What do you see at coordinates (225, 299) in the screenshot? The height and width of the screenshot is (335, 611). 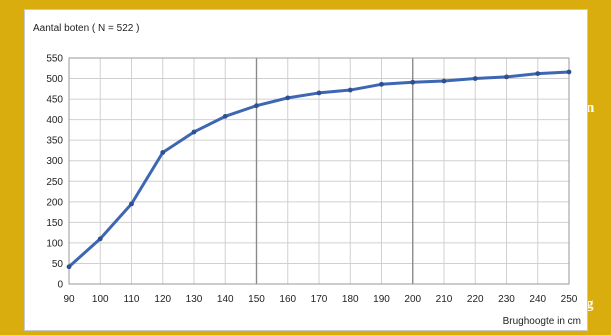 I see `x-tick-label: 140` at bounding box center [225, 299].